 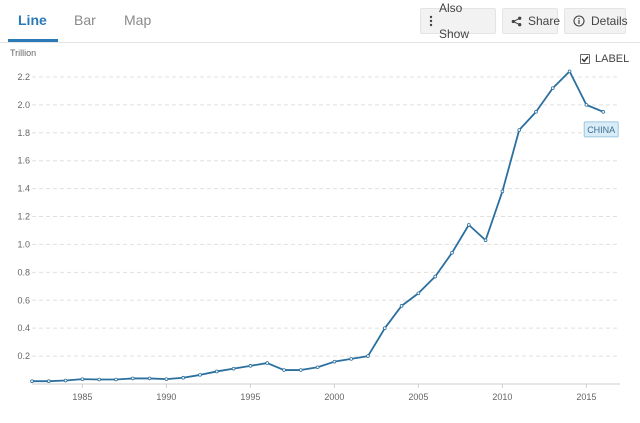 What do you see at coordinates (609, 21) in the screenshot?
I see `details-label: Details` at bounding box center [609, 21].